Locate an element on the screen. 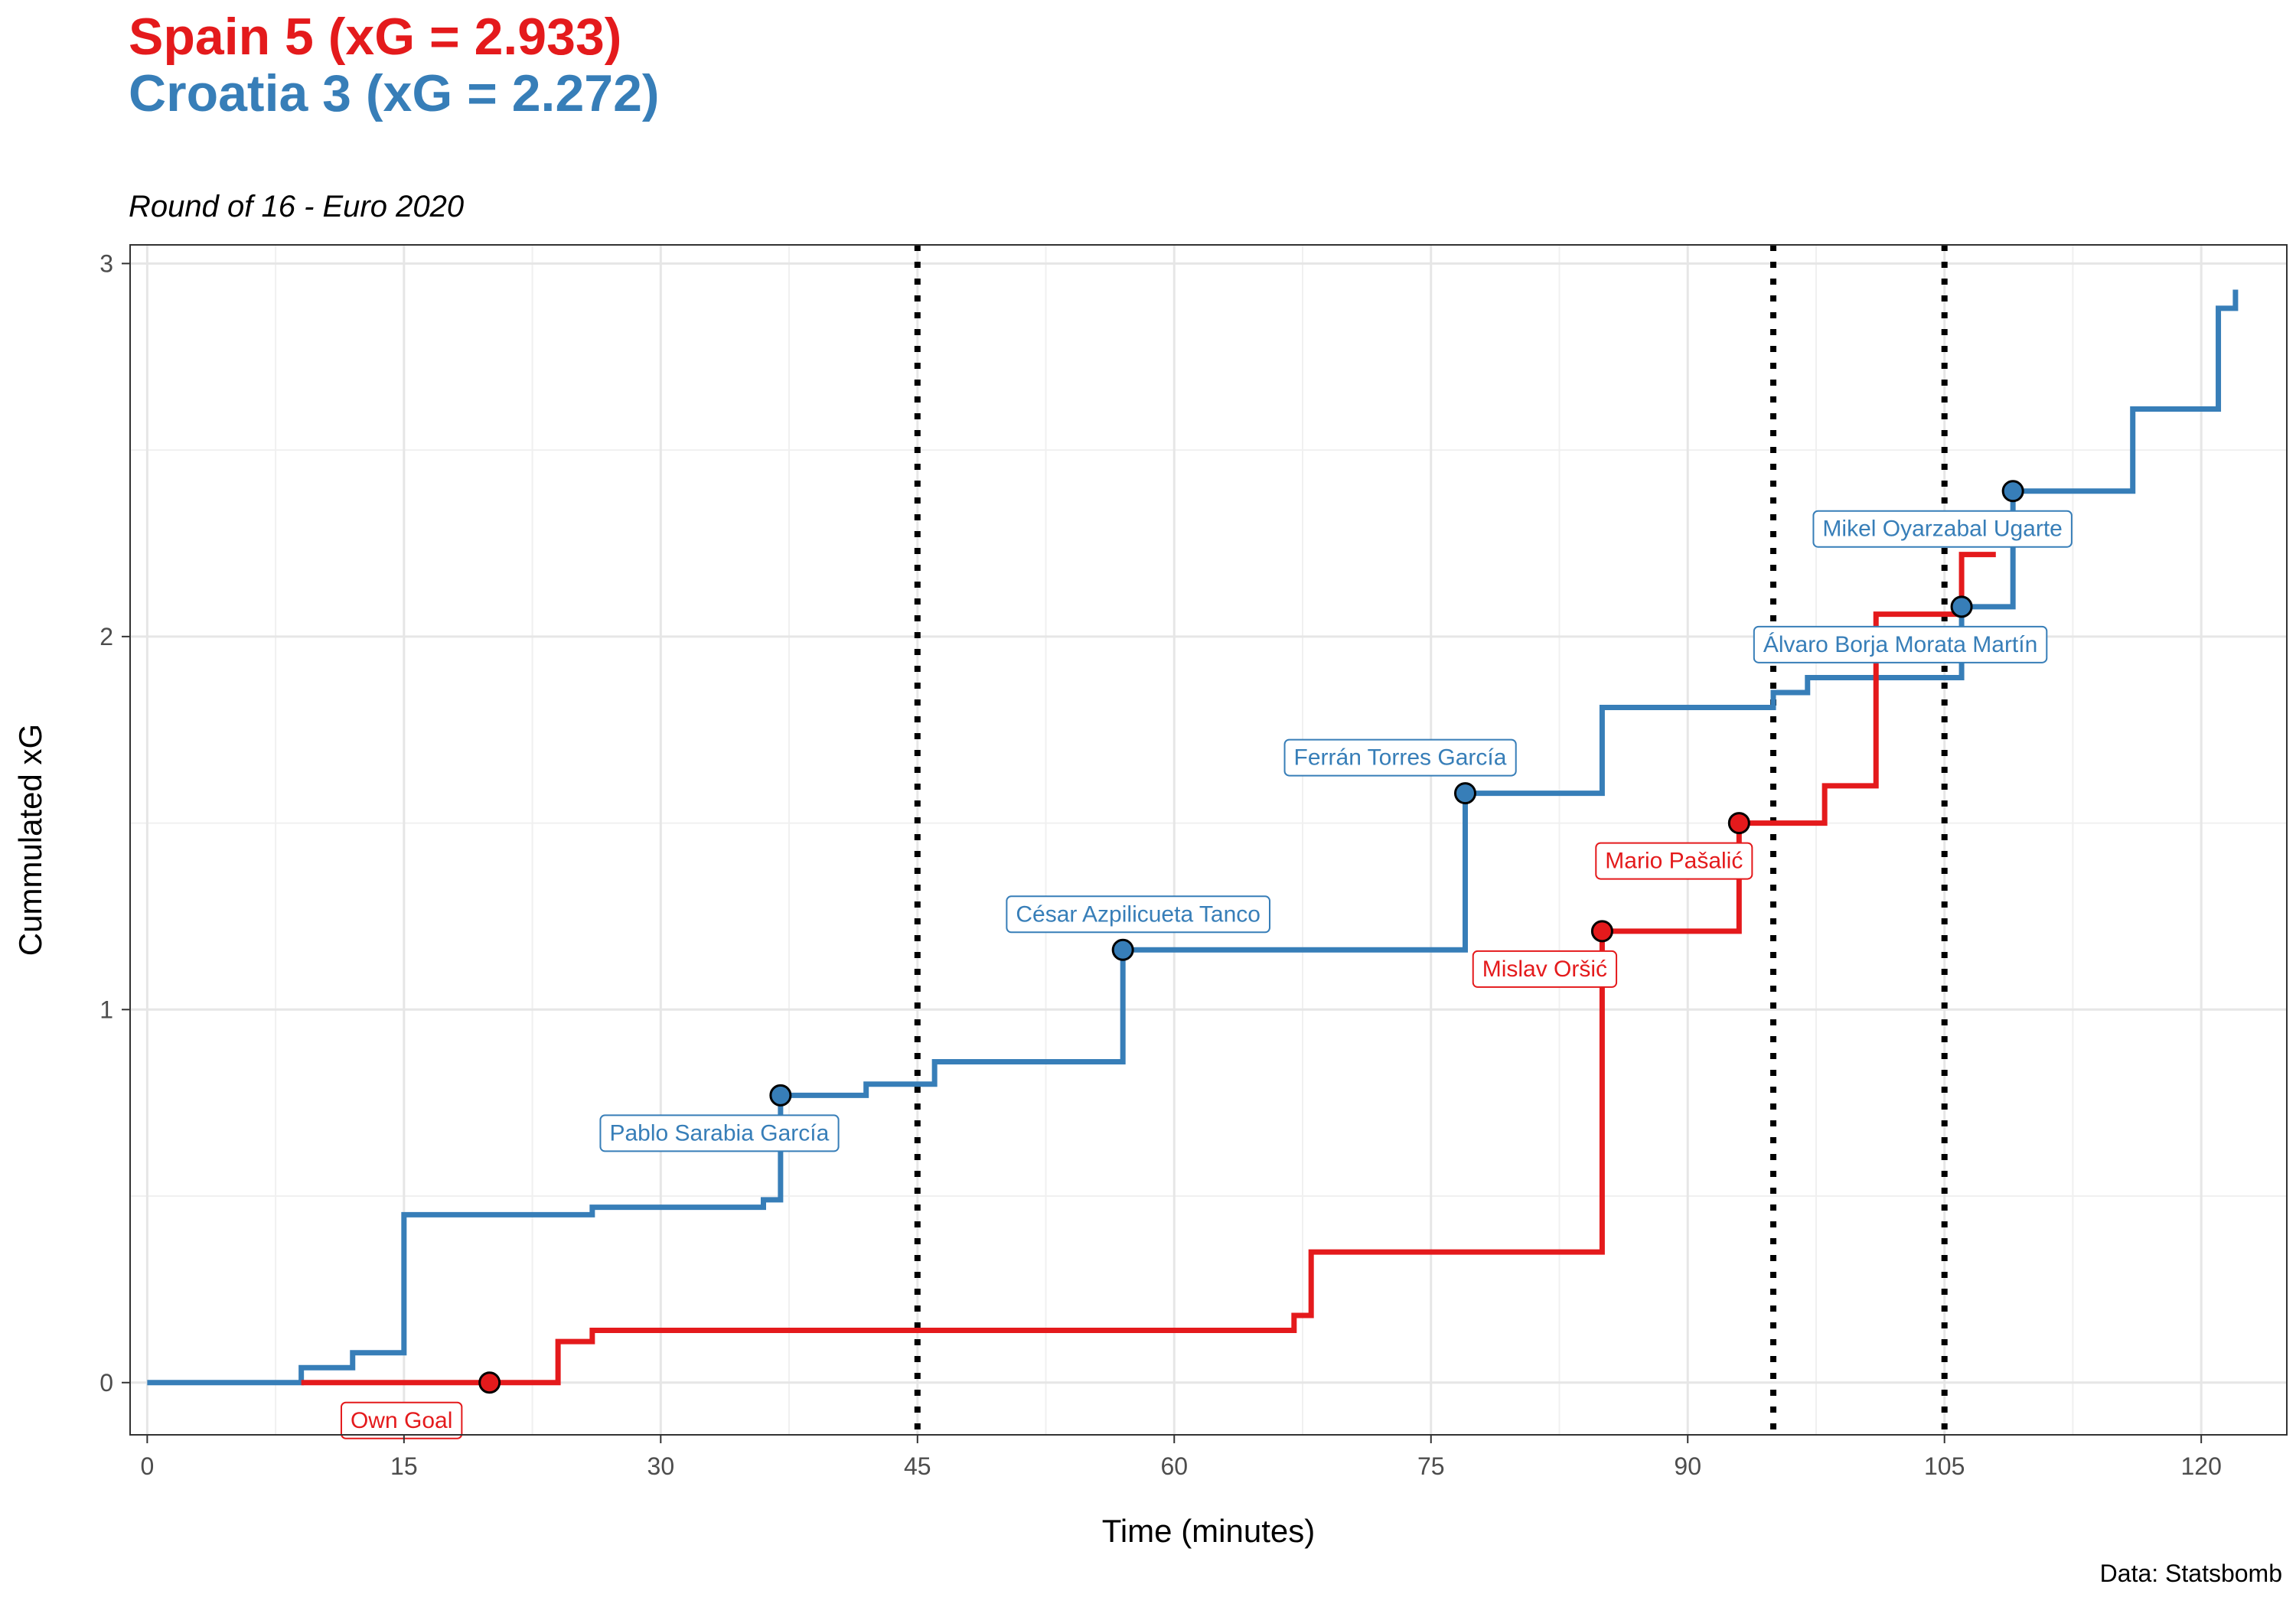 The width and height of the screenshot is (2296, 1607). goal-label: César Azpilicueta Tanco is located at coordinates (1138, 914).